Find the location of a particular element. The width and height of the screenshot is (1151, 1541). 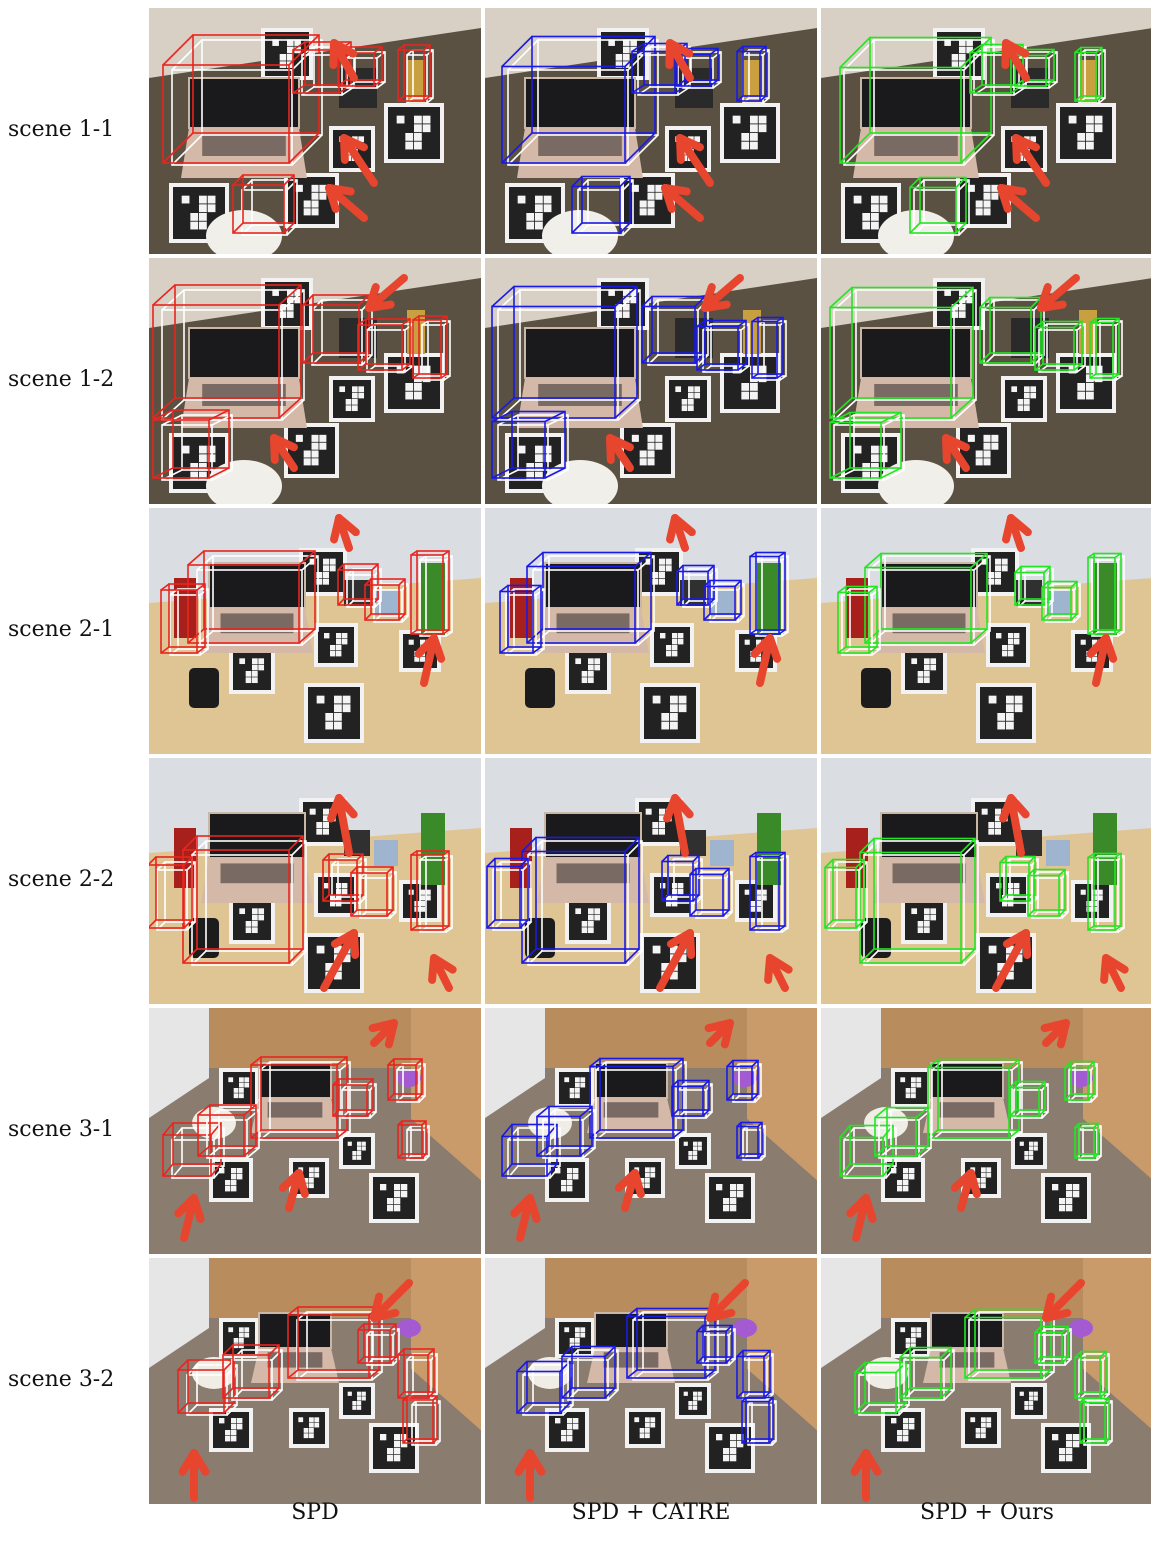

column-label: SPD + CATRE is located at coordinates (651, 1512).